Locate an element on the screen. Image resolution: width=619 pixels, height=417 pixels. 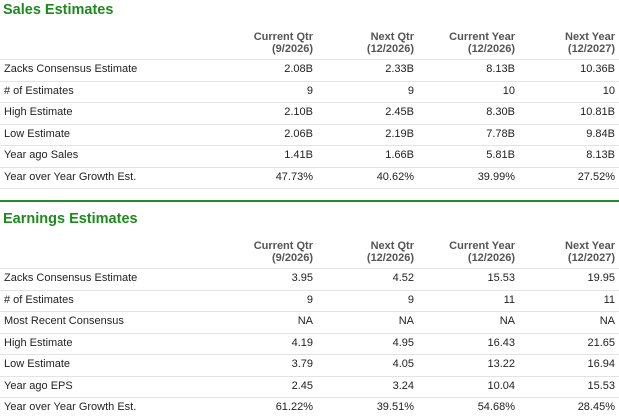
cell-value: 2.45B is located at coordinates (399, 112).